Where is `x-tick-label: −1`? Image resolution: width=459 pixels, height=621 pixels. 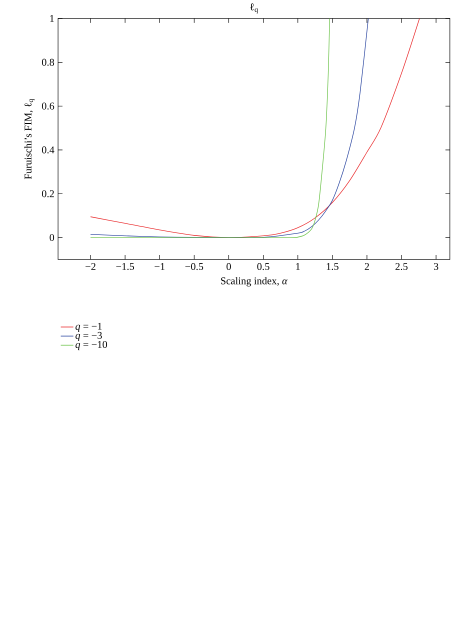 x-tick-label: −1 is located at coordinates (159, 266).